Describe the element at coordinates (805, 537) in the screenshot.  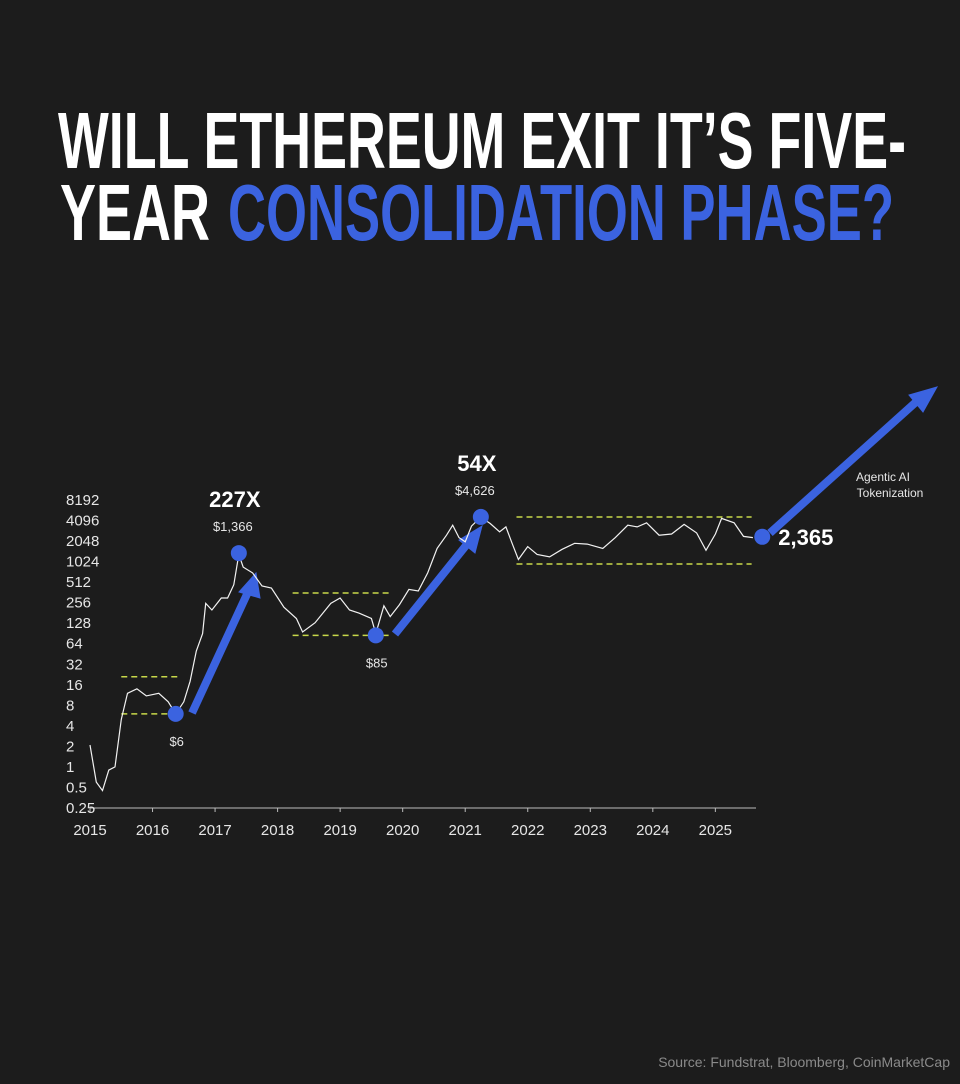
I see `marker-label: 2,365` at that location.